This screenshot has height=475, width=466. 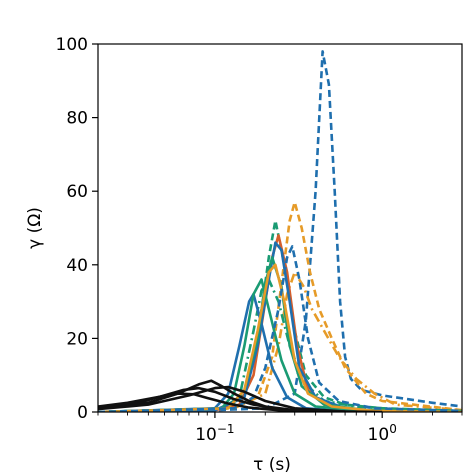 What do you see at coordinates (214, 433) in the screenshot?
I see `x-tick-label: 10⁻¹` at bounding box center [214, 433].